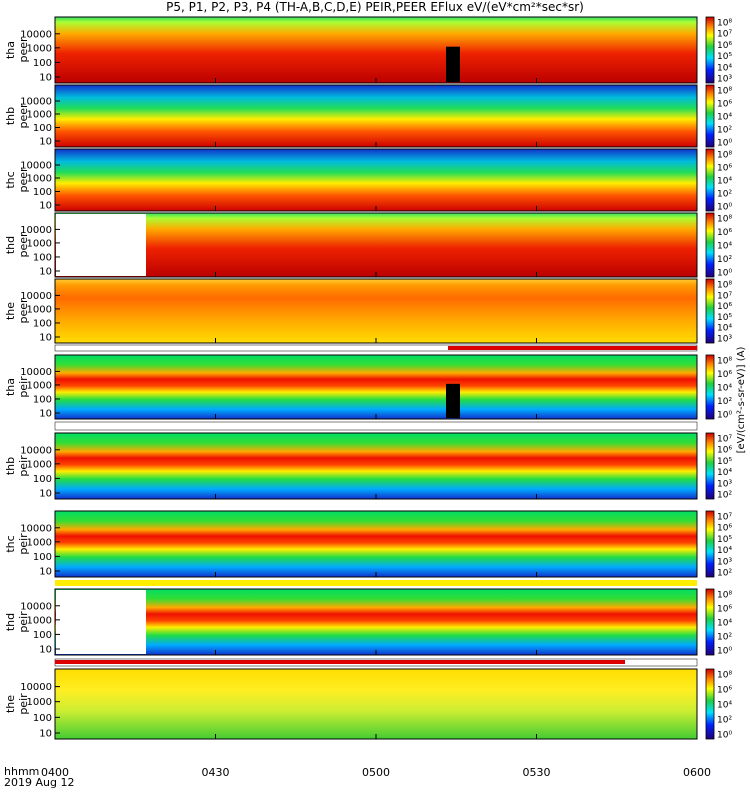 Image resolution: width=750 pixels, height=800 pixels. I want to click on panel-probe-label: the, so click(10, 311).